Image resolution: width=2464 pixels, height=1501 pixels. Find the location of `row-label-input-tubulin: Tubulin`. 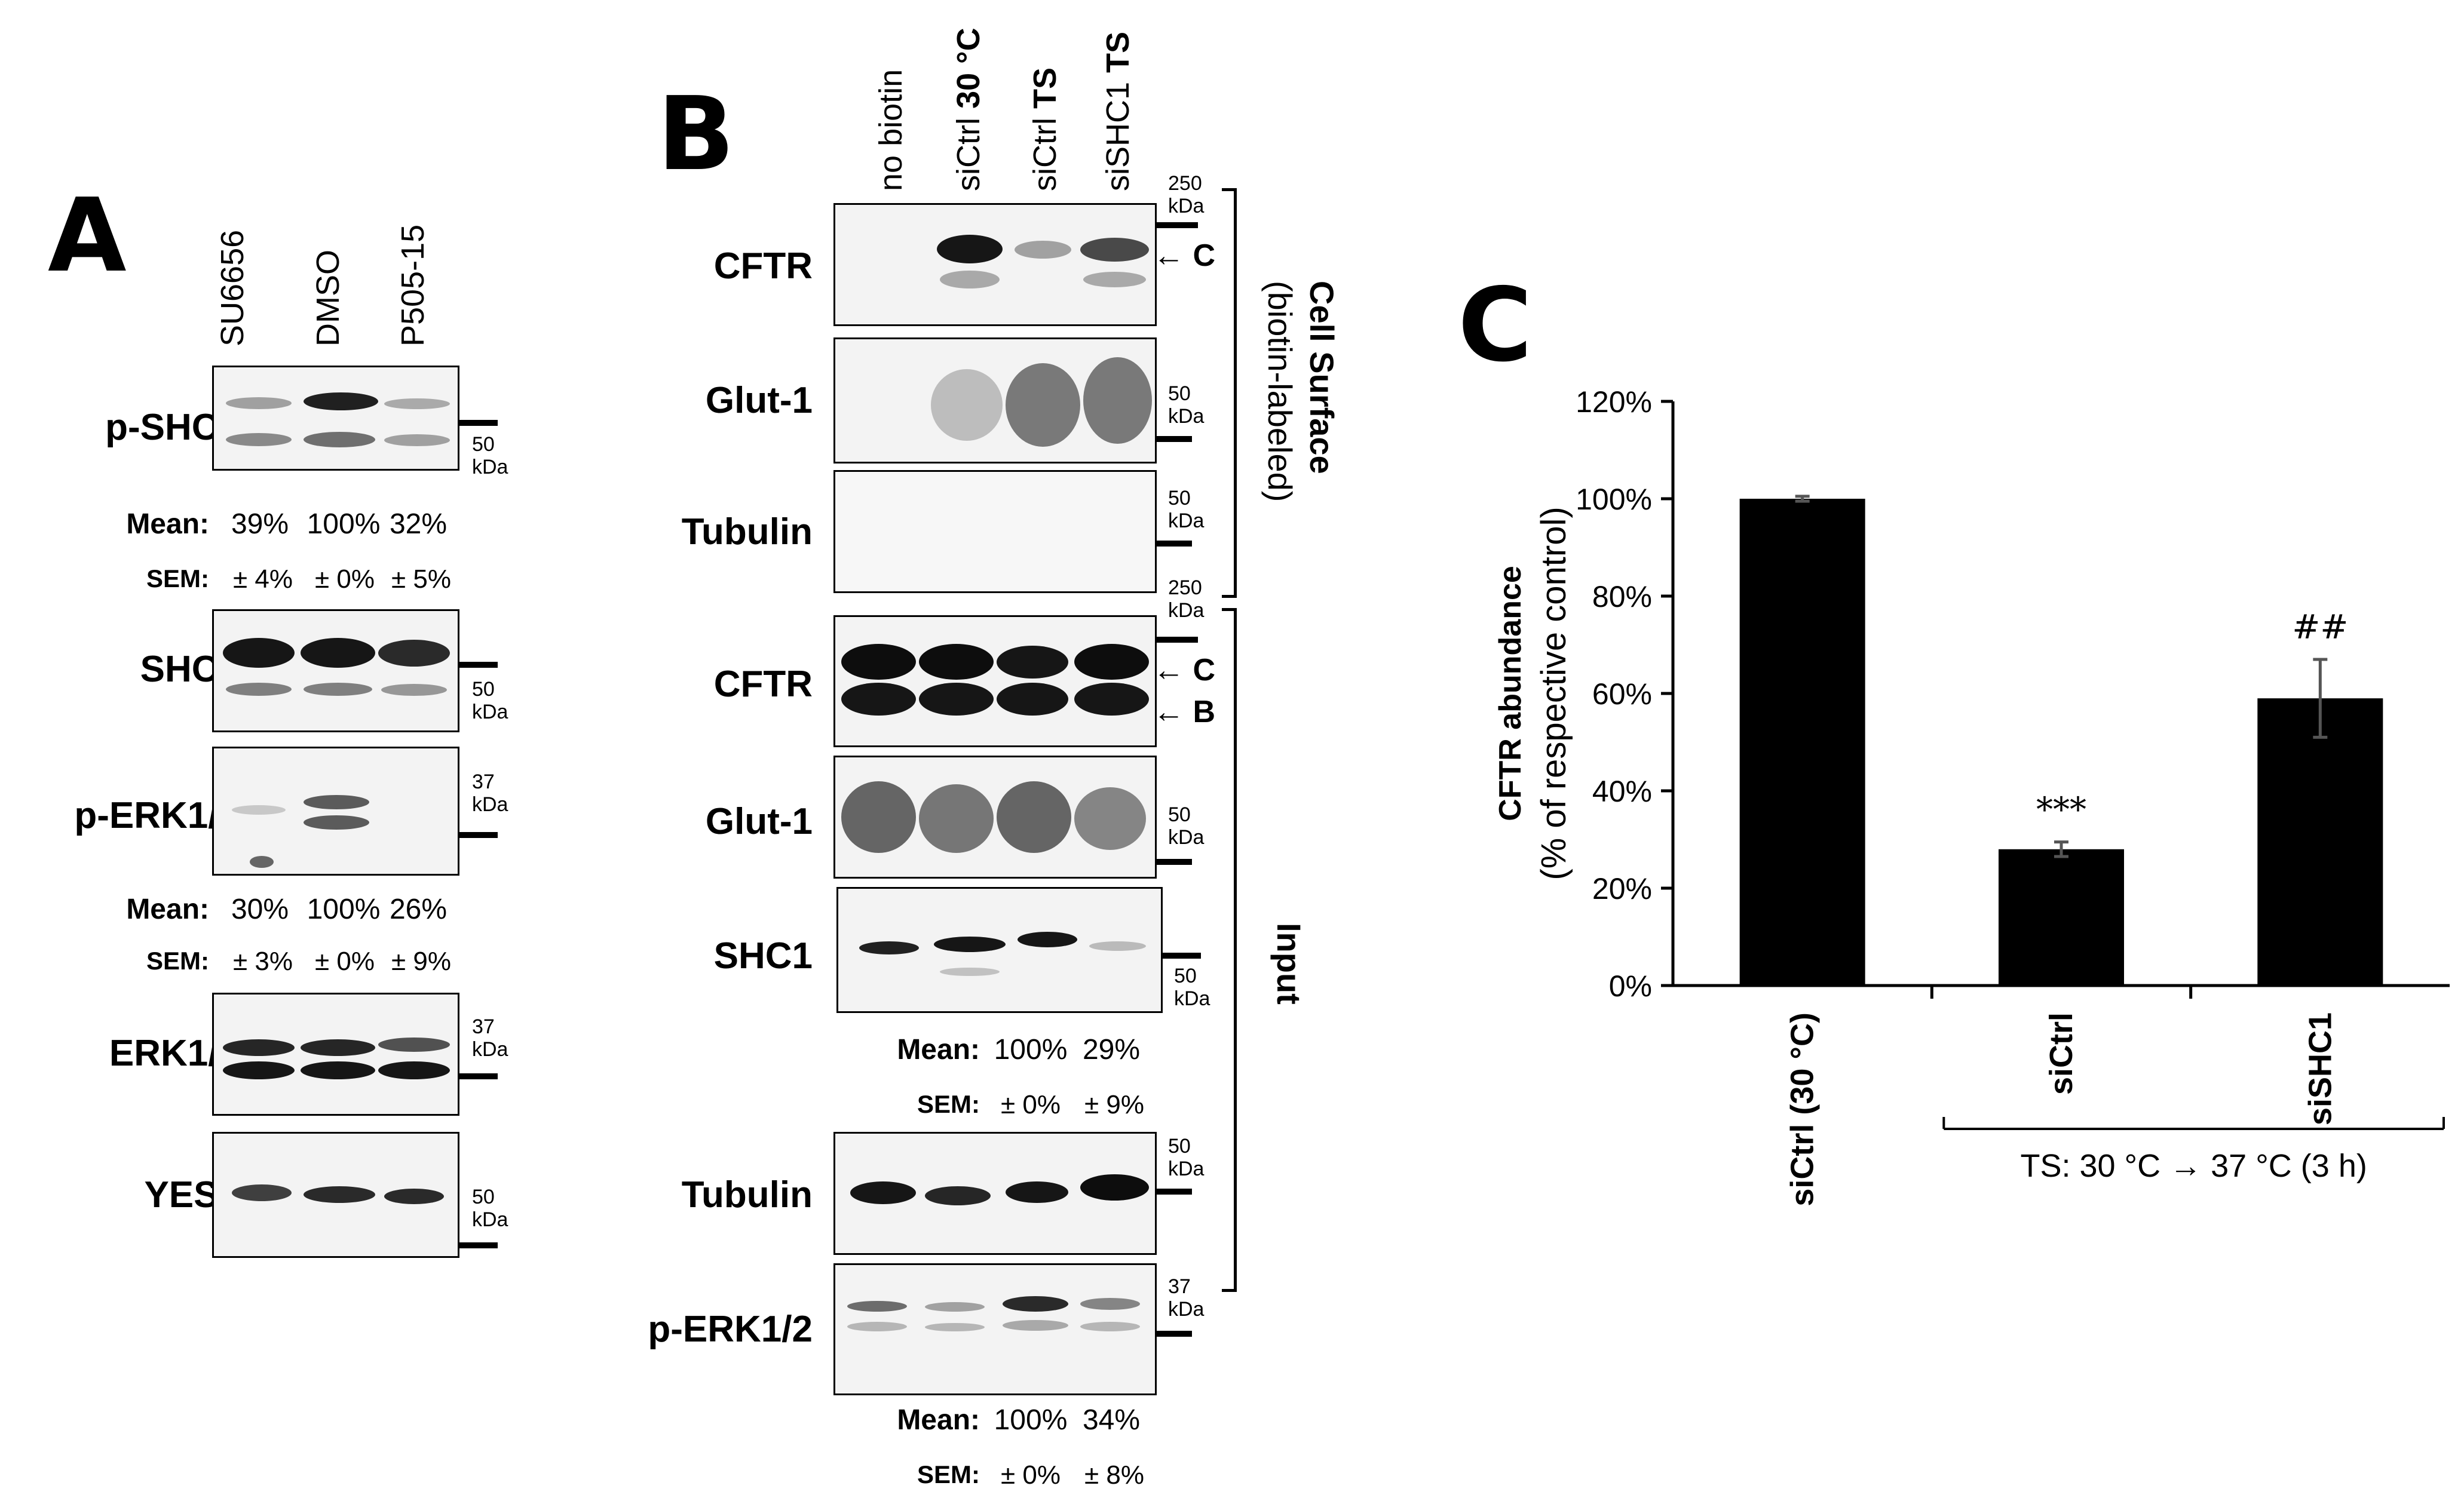

row-label-input-tubulin: Tubulin is located at coordinates (747, 1194).